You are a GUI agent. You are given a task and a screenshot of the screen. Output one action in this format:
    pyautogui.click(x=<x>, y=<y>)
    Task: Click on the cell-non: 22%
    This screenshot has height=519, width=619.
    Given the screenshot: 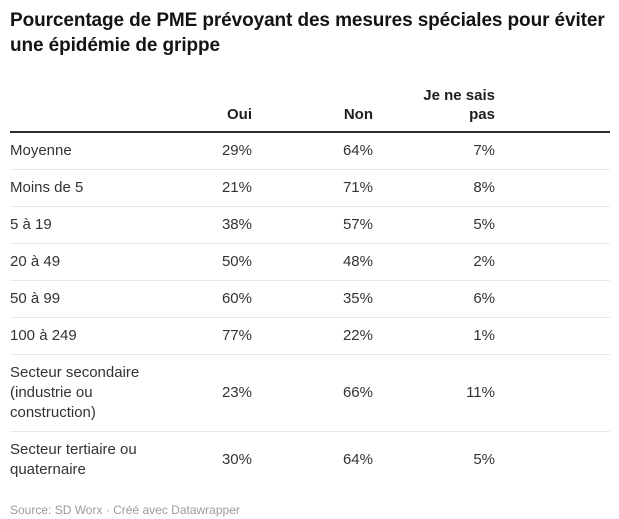 What is the action you would take?
    pyautogui.click(x=312, y=336)
    